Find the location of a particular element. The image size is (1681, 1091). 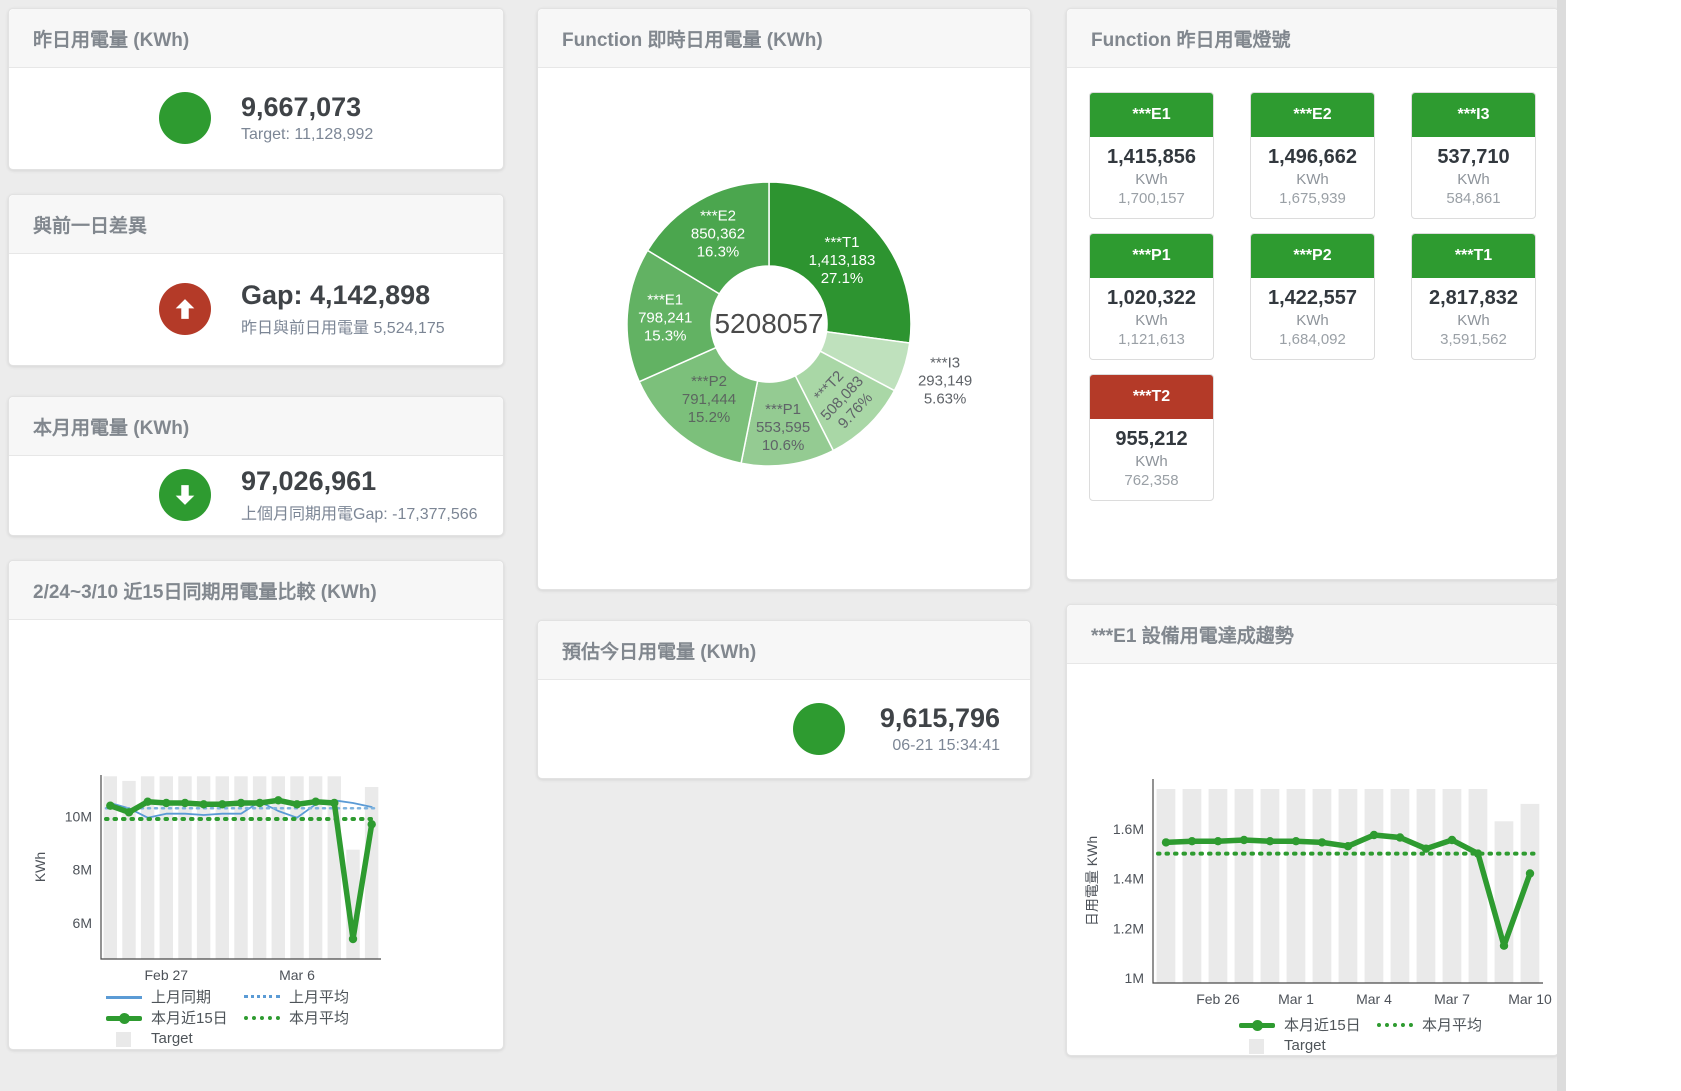

light-tile-P1: ***P1 1,020,322 KWh 1,121,613 is located at coordinates (1151, 296).